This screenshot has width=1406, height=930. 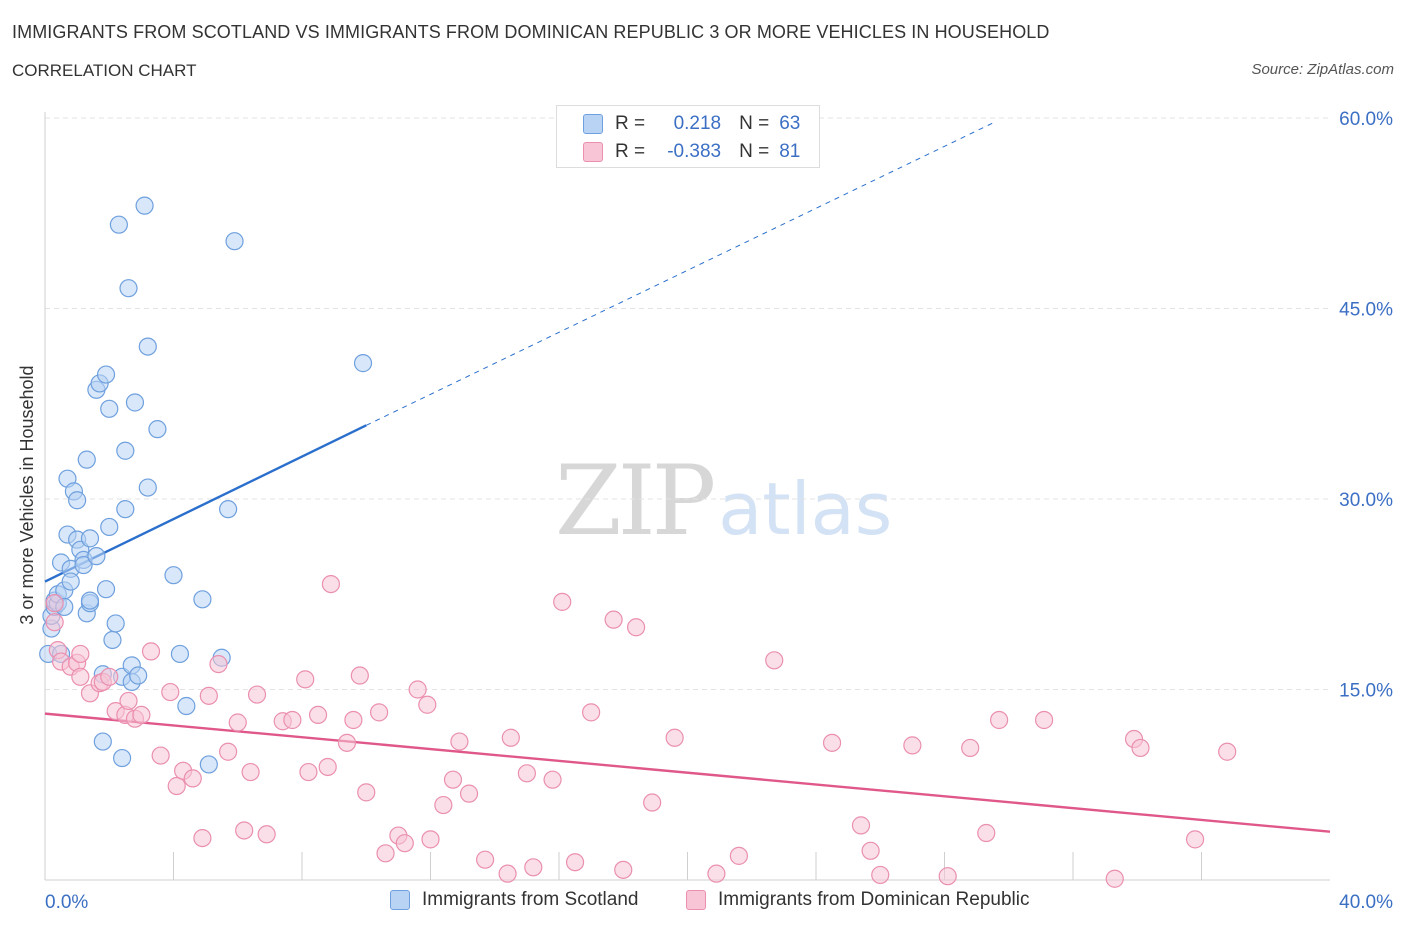 I want to click on legend-label-scotland: Immigrants from Scotland, so click(x=530, y=899).